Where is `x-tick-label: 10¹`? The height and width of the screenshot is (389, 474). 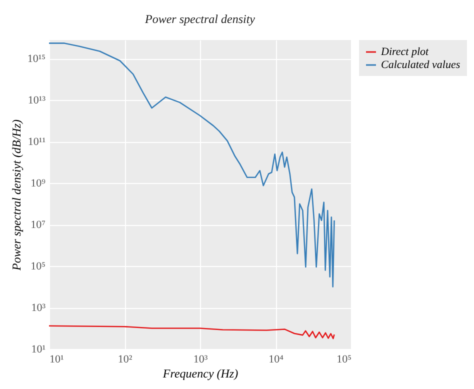
x-tick-label: 10¹ is located at coordinates (57, 360).